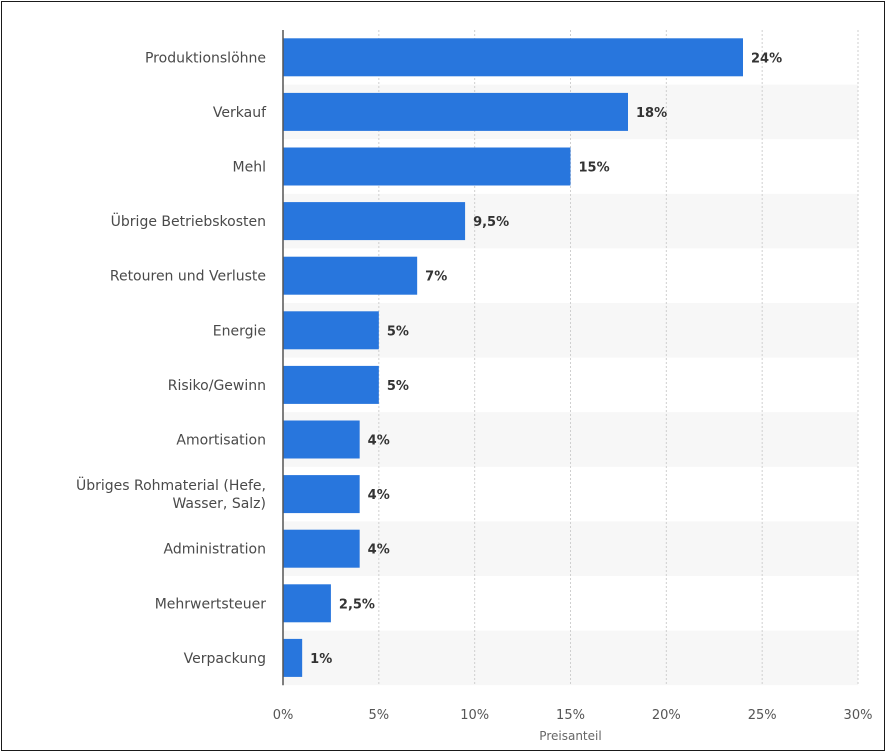 This screenshot has height=754, width=888. Describe the element at coordinates (651, 113) in the screenshot. I see `value-label: 18%` at that location.